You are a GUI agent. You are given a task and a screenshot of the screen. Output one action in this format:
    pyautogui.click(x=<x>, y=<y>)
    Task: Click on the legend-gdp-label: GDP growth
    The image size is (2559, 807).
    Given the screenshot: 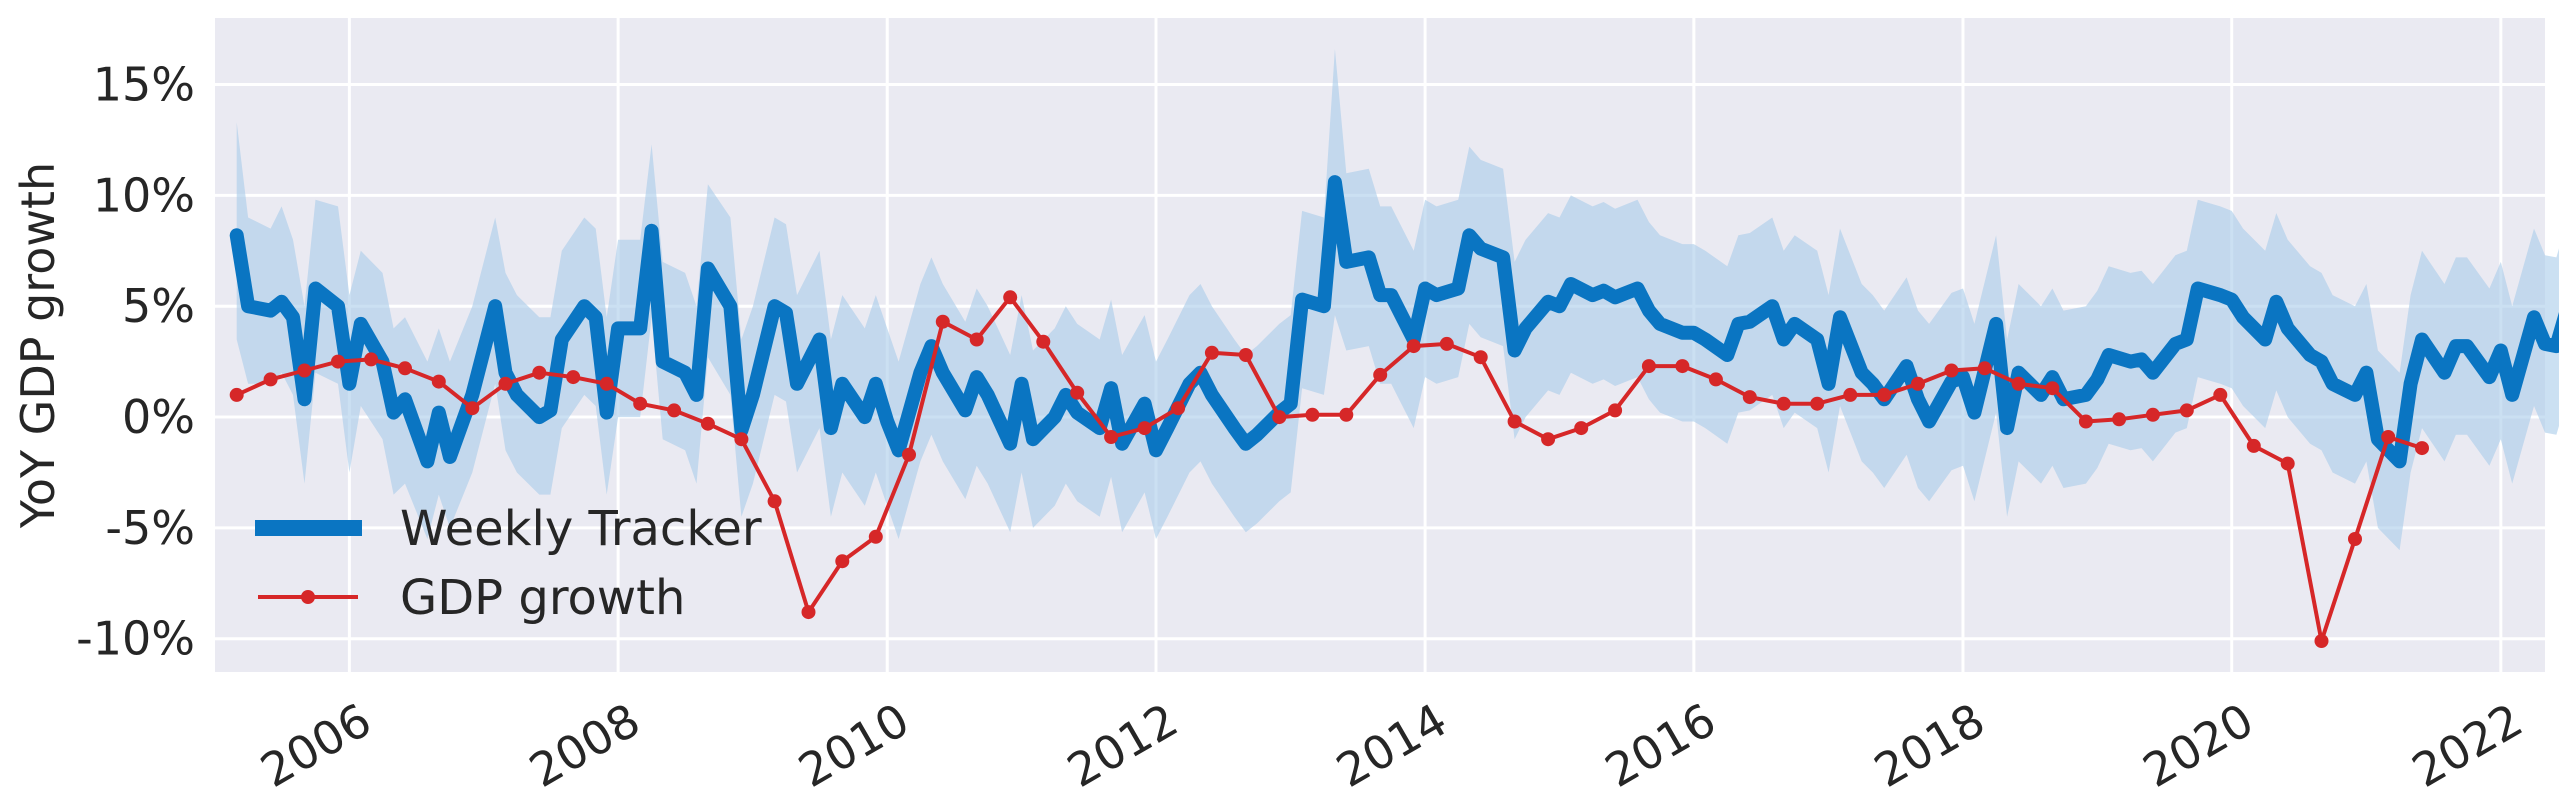 What is the action you would take?
    pyautogui.click(x=542, y=598)
    